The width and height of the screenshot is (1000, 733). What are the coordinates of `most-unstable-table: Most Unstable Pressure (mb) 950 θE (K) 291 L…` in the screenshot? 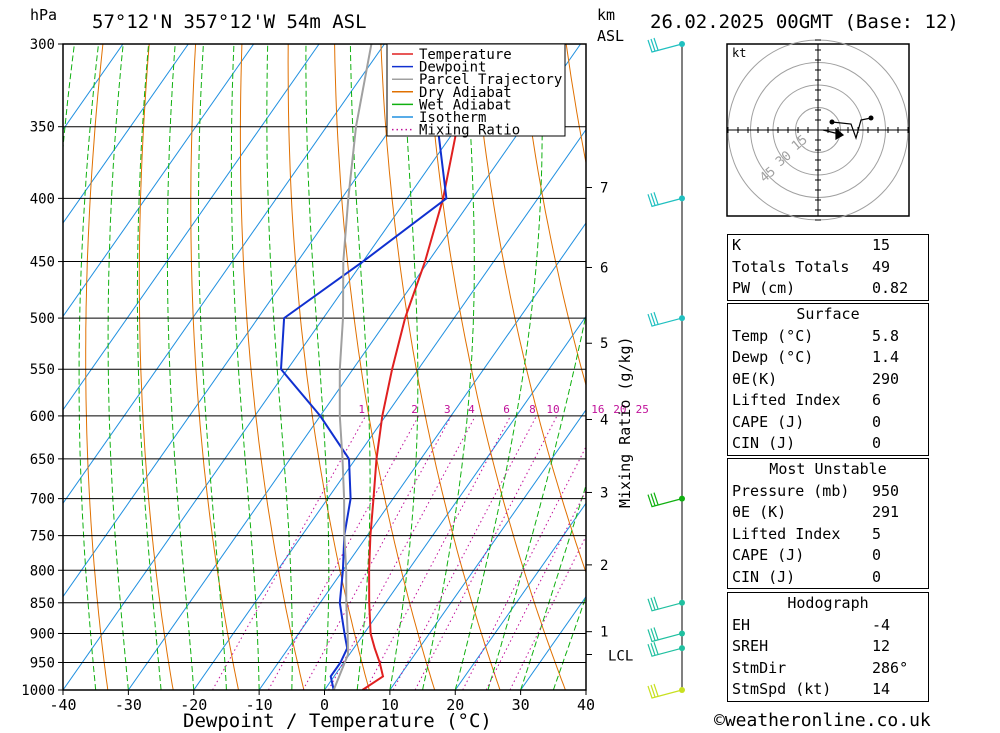 It's located at (828, 523).